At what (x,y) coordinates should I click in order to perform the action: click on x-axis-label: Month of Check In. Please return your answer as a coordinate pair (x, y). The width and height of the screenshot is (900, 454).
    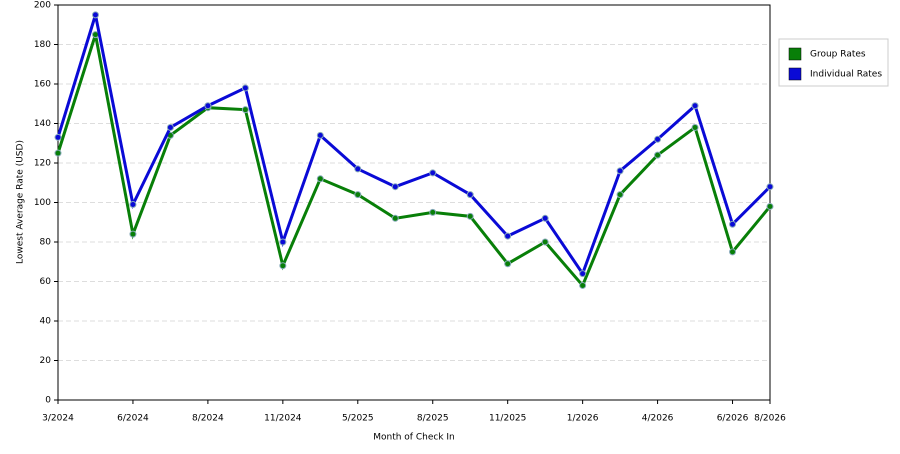
    Looking at the image, I should click on (414, 438).